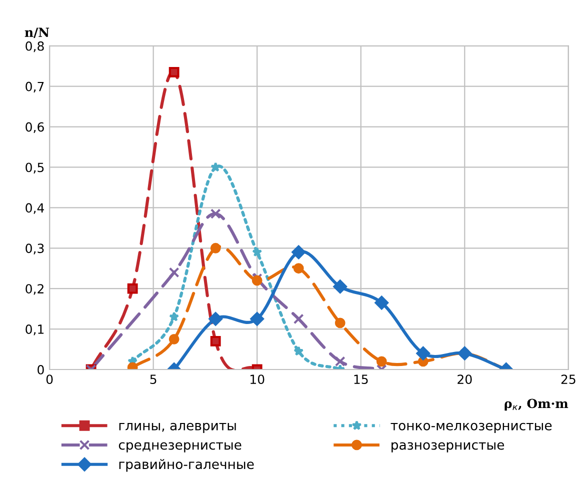 This screenshot has width=583, height=483. What do you see at coordinates (186, 465) in the screenshot?
I see `legend-label: гравийно-галечные` at bounding box center [186, 465].